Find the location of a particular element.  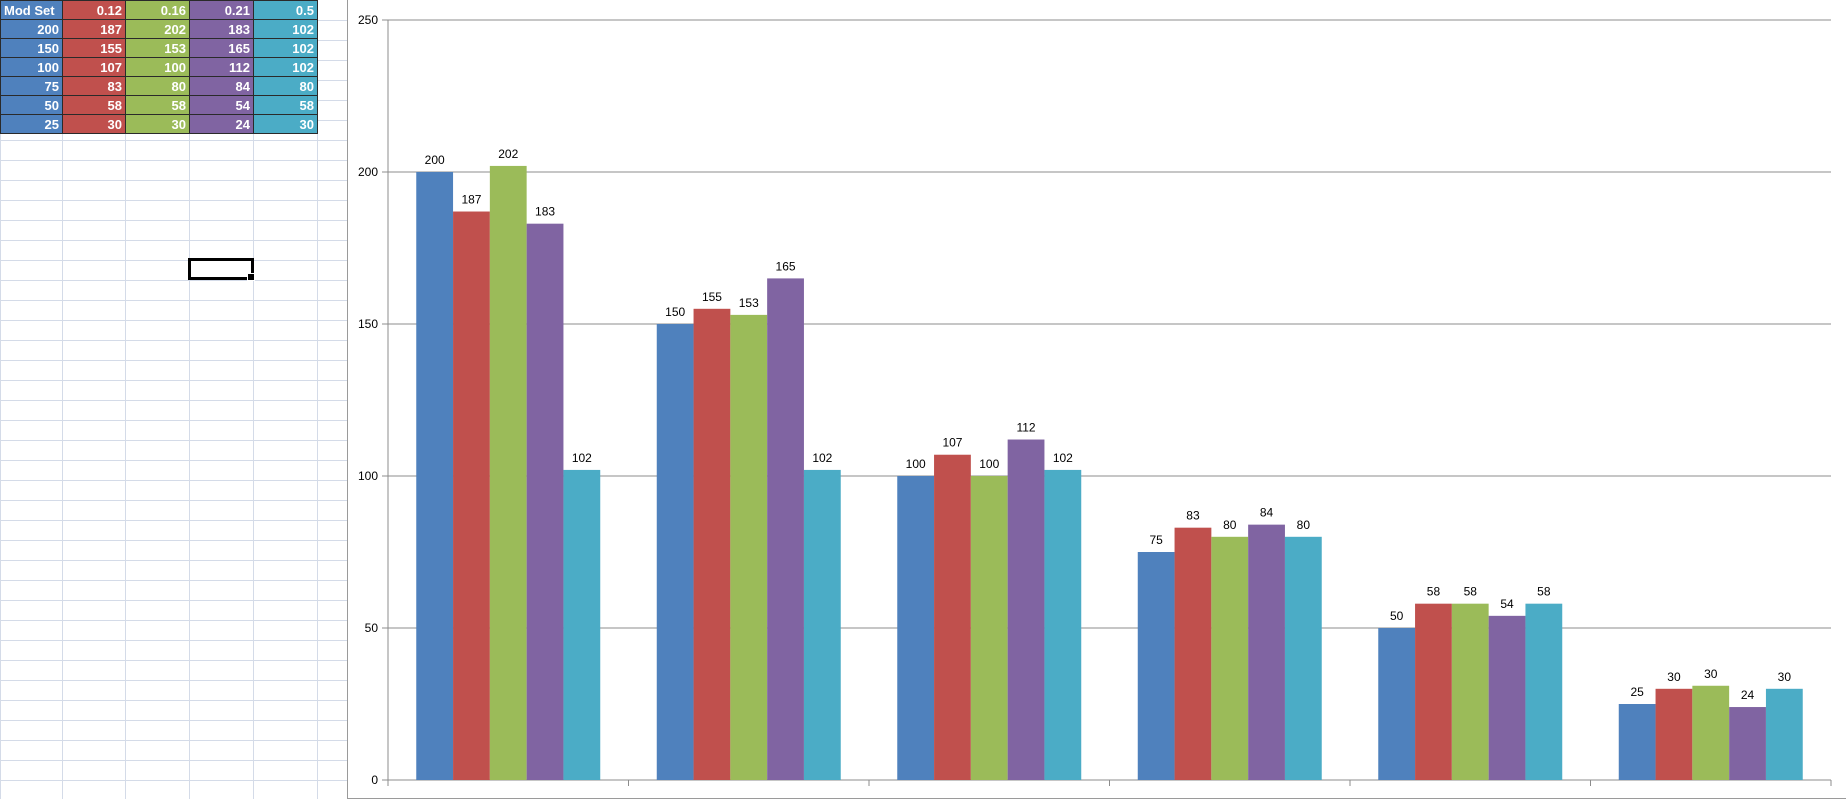

data-label: 75 is located at coordinates (1156, 540).